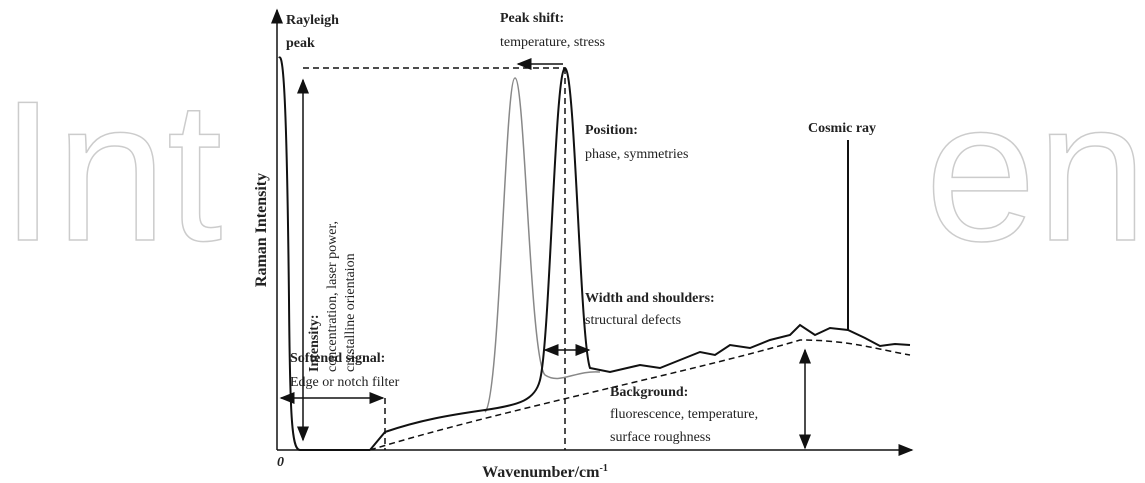 The height and width of the screenshot is (483, 1145). Describe the element at coordinates (332, 296) in the screenshot. I see `label: concentration, laser power,` at that location.